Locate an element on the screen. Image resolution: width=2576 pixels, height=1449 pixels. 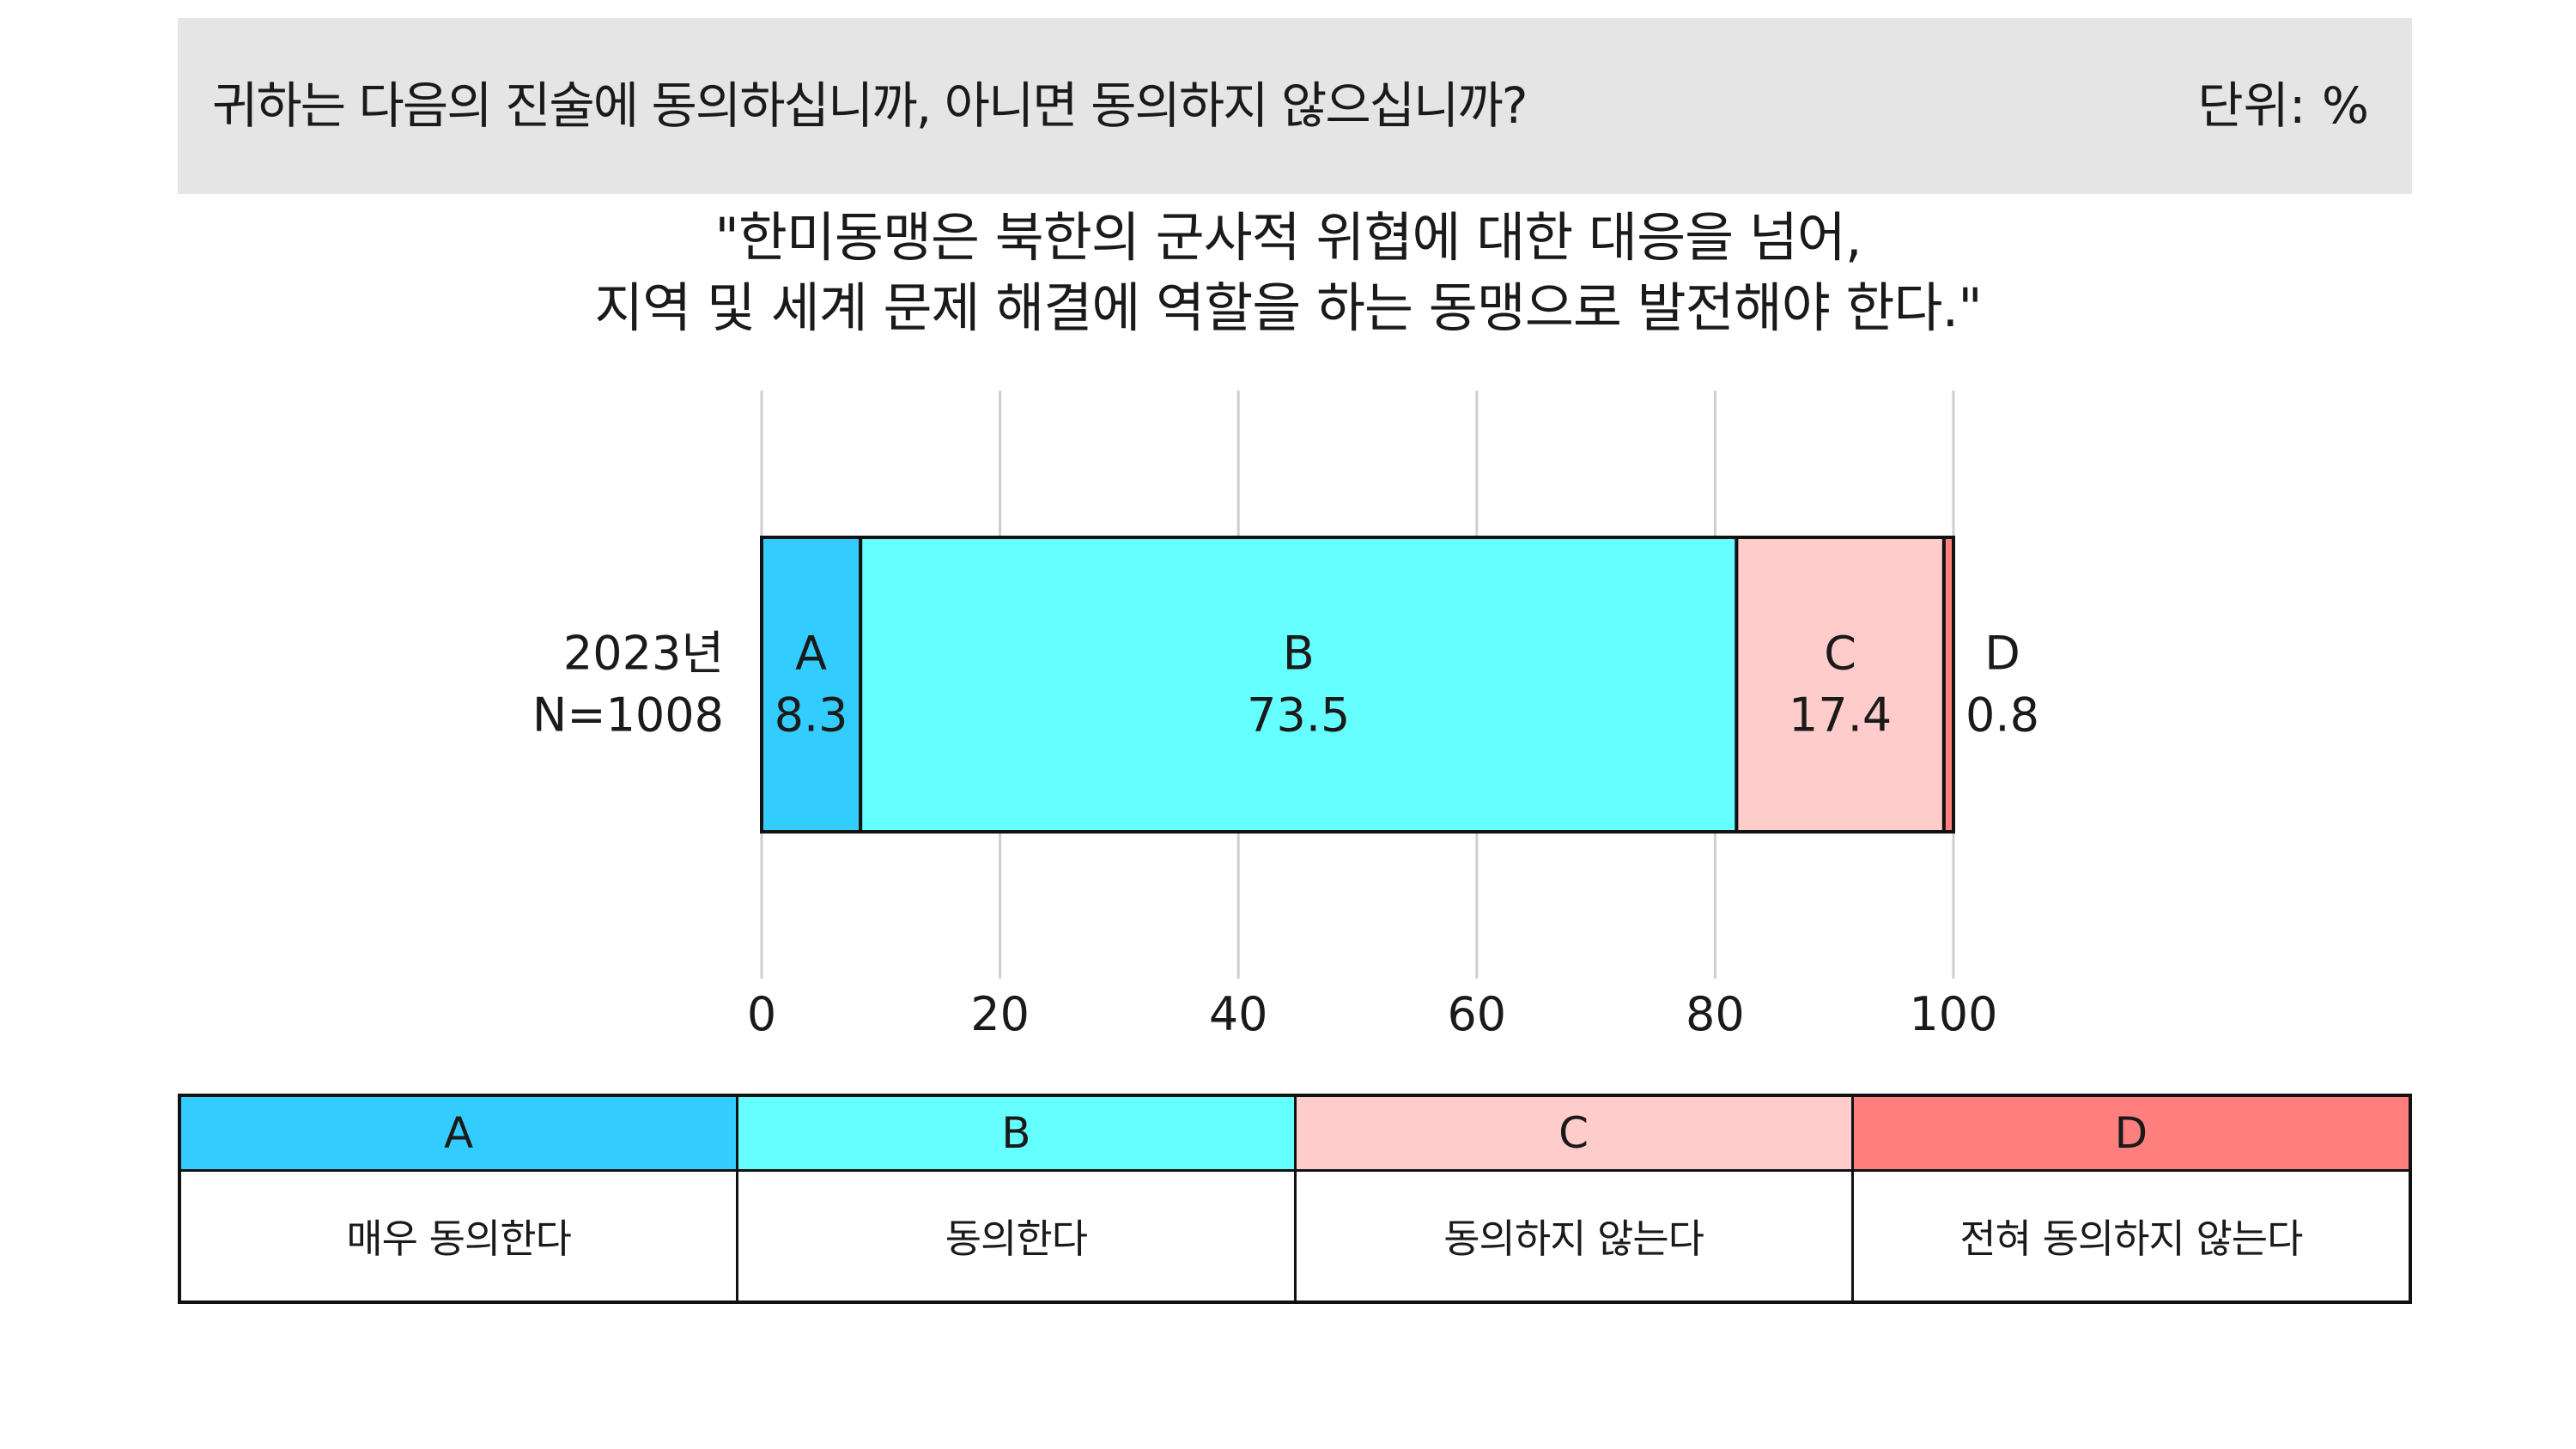
legend-item-c: C 동의하지 않는다 is located at coordinates (1575, 1198).